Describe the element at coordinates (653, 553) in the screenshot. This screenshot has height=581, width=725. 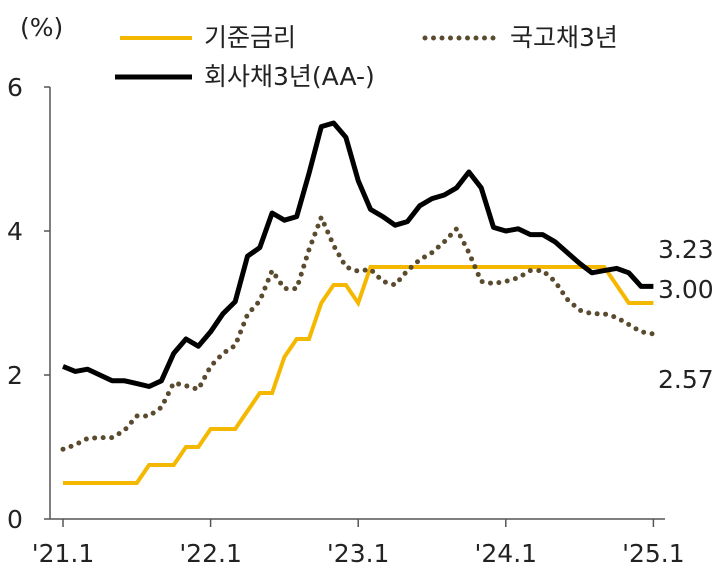
I see `x-tick-label: '25.1` at that location.